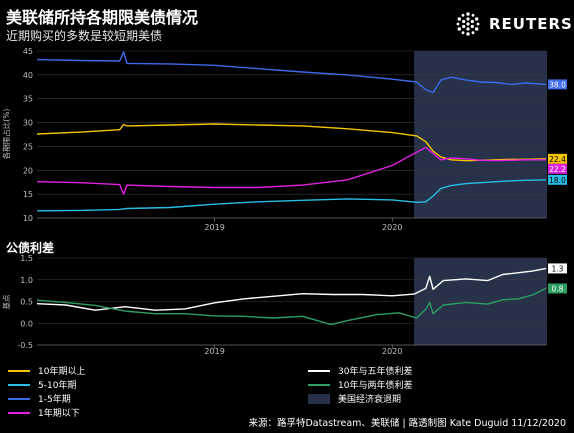  Describe the element at coordinates (28, 194) in the screenshot. I see `y-tick-label: 15` at that location.